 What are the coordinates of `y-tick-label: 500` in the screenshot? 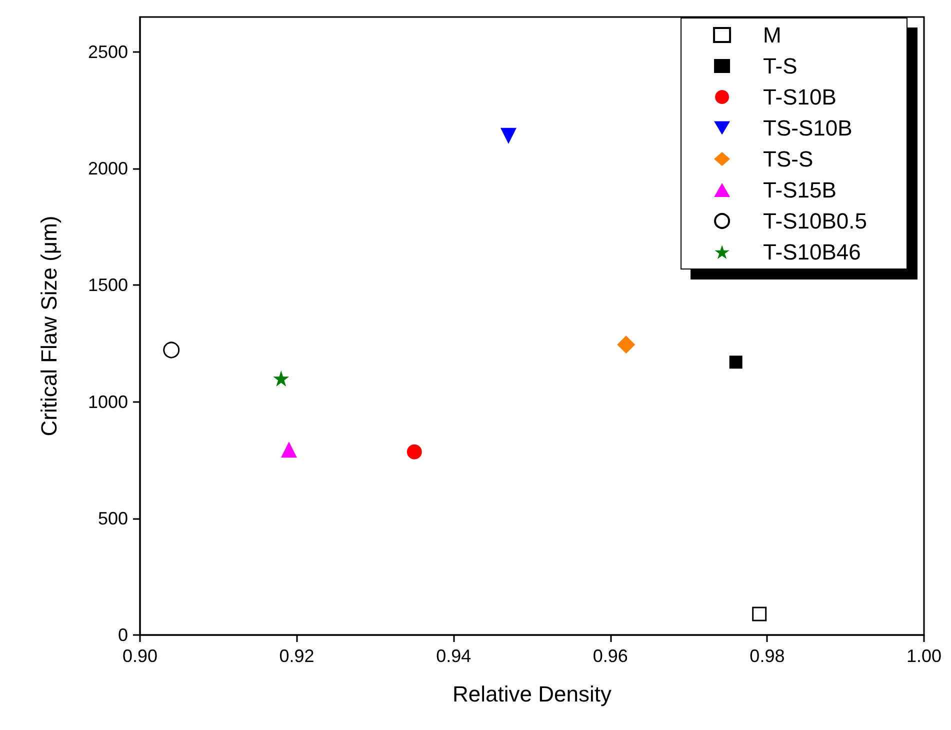 It's located at (113, 518).